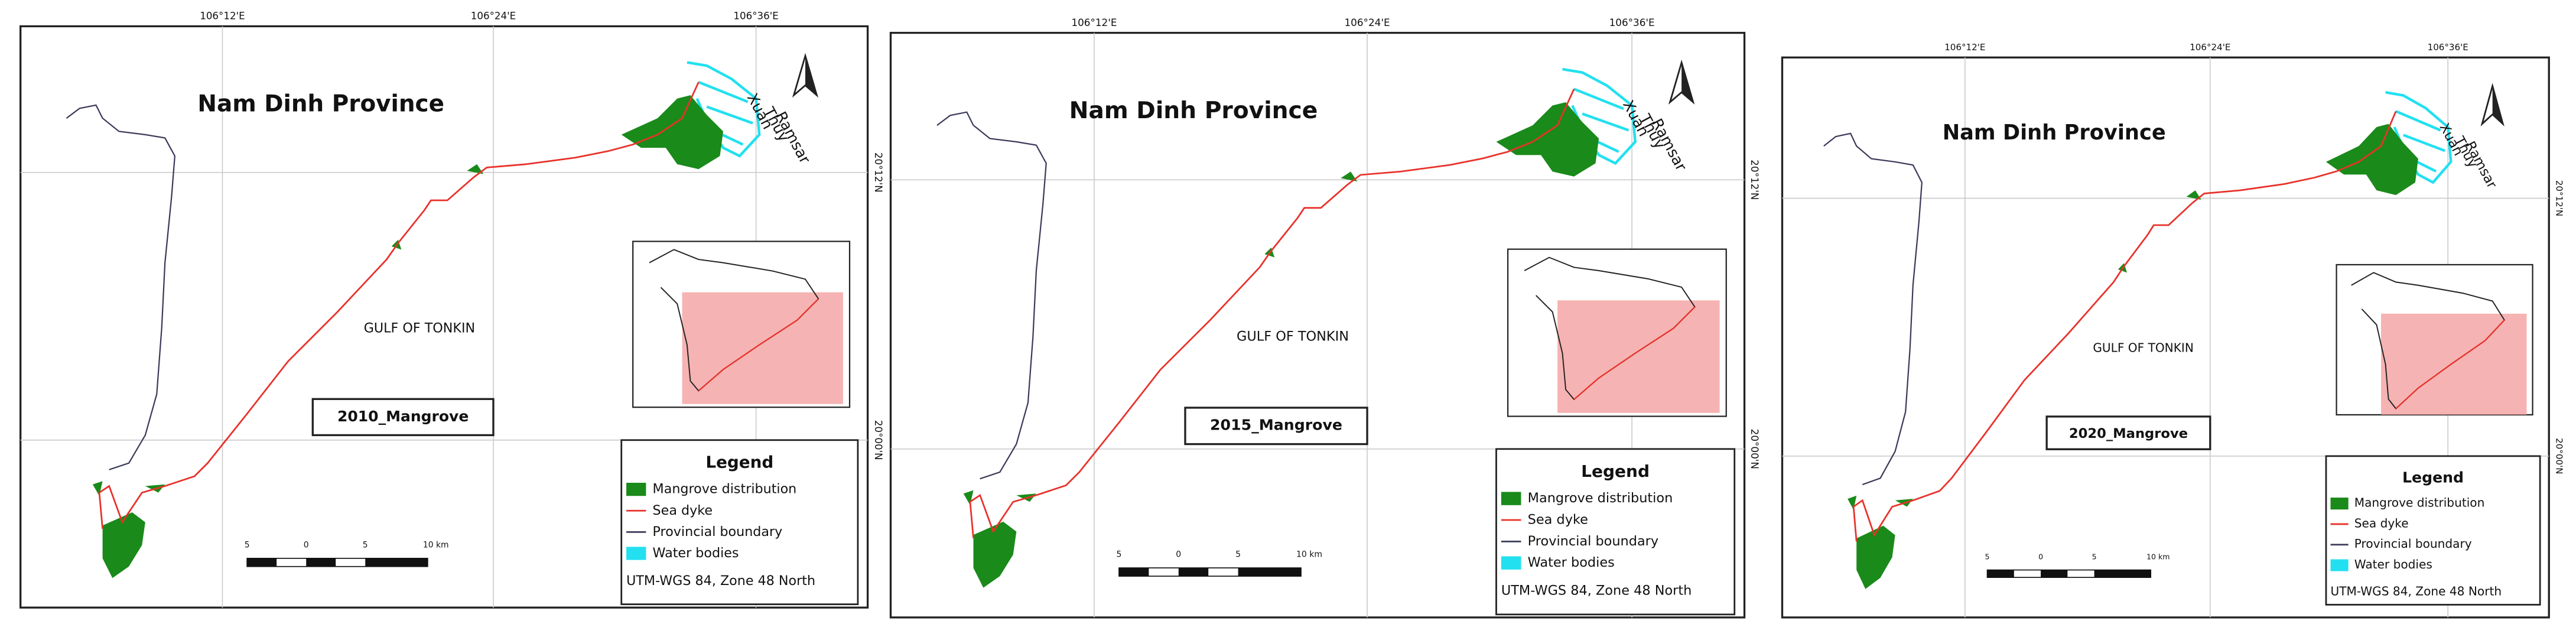 This screenshot has width=2576, height=624. Describe the element at coordinates (2124, 326) in the screenshot. I see `sea-dyke` at that location.